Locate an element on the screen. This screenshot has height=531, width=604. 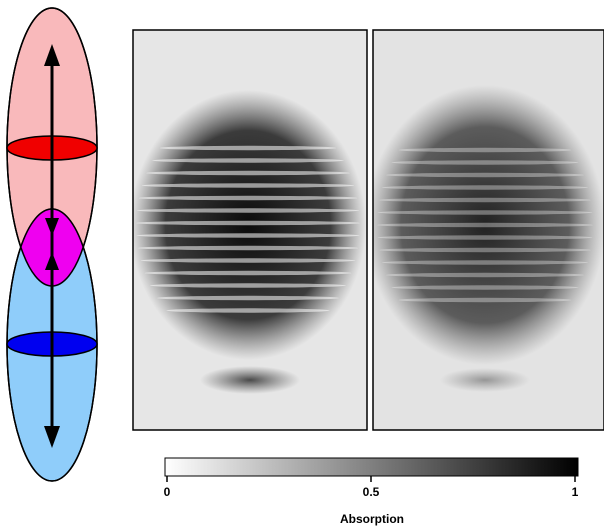
tick-label: 0 is located at coordinates (167, 492).